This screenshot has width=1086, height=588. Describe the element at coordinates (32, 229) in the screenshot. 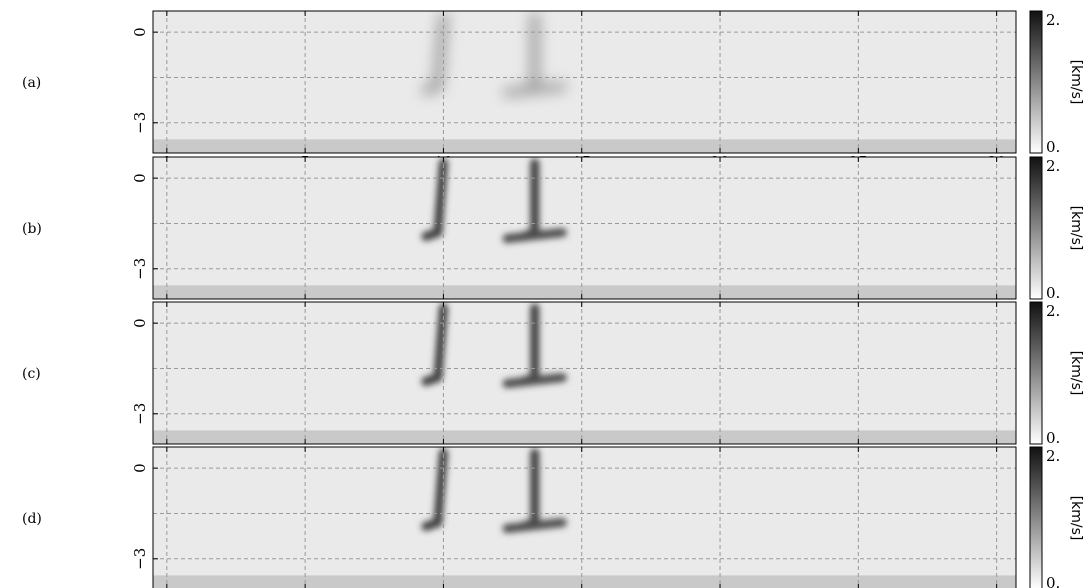

I see `panel-label: (b)` at that location.